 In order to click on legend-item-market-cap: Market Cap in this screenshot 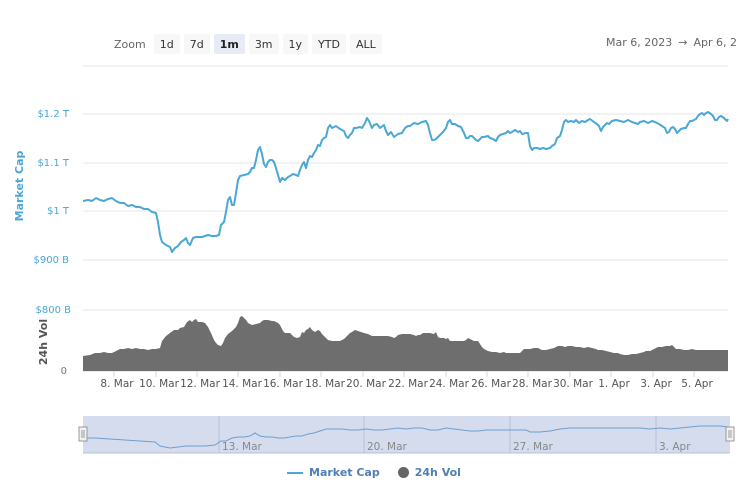, I will do `click(333, 472)`.